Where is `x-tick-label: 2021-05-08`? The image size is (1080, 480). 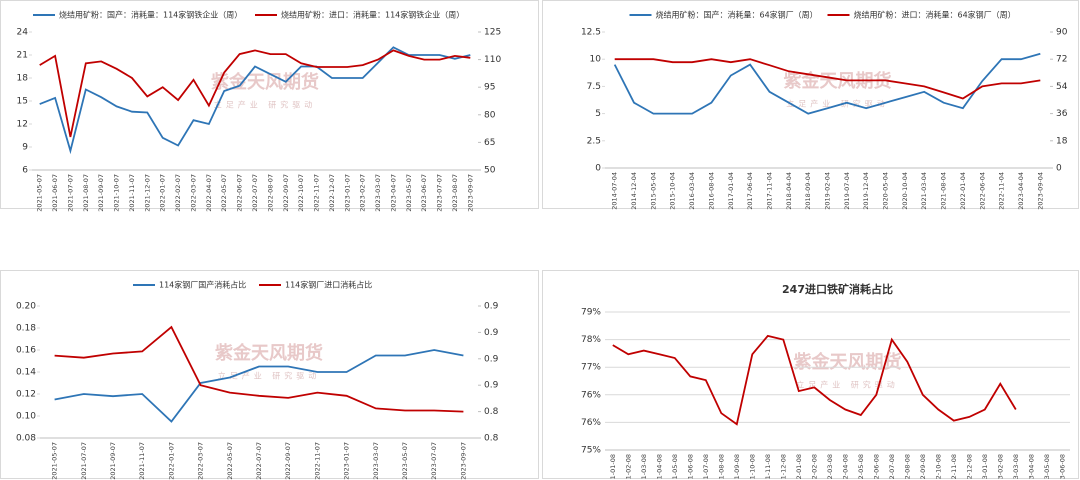
x-tick-label: 2021-05-08 is located at coordinates (675, 467).